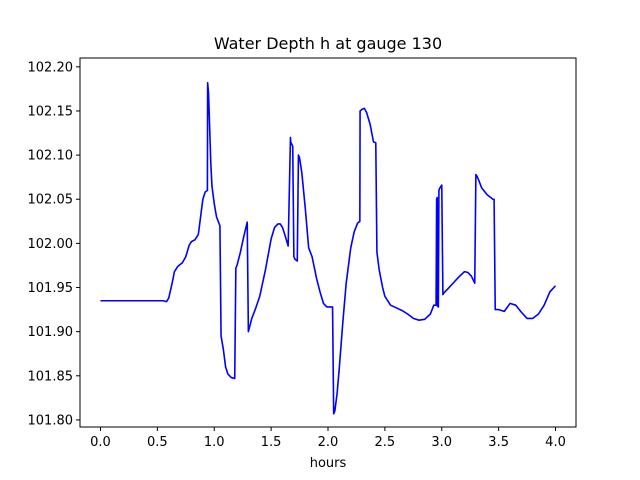  I want to click on y-tick-label: 102.20, so click(51, 67).